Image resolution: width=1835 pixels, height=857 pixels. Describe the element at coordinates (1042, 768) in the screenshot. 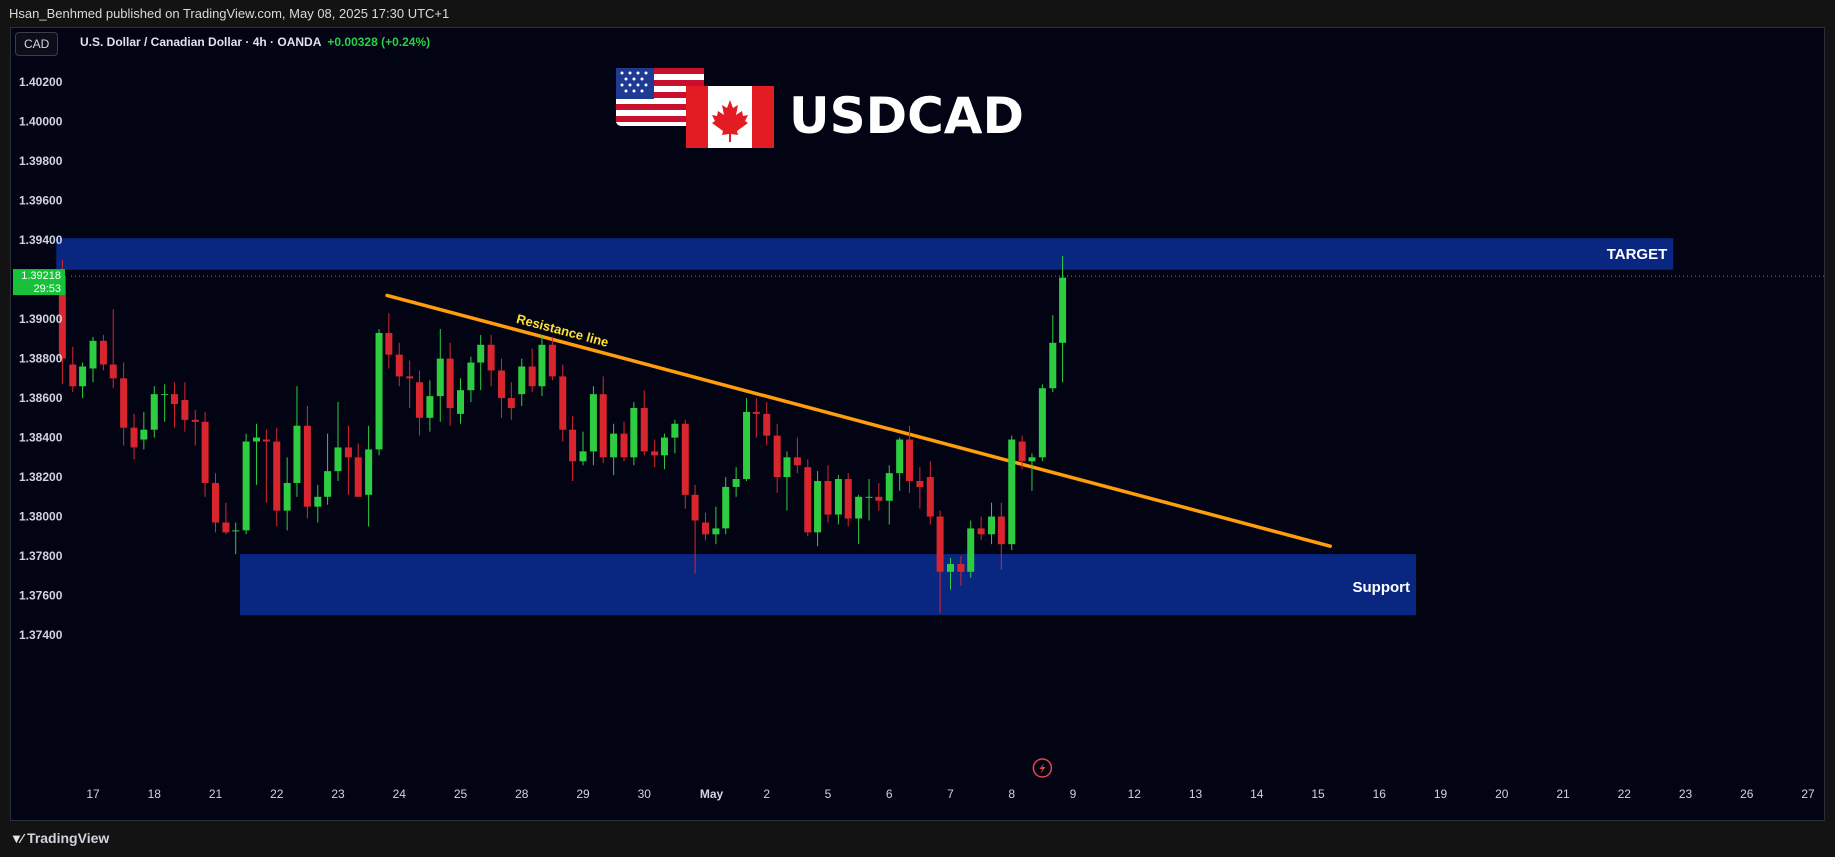

I see `event-flash-icon` at that location.